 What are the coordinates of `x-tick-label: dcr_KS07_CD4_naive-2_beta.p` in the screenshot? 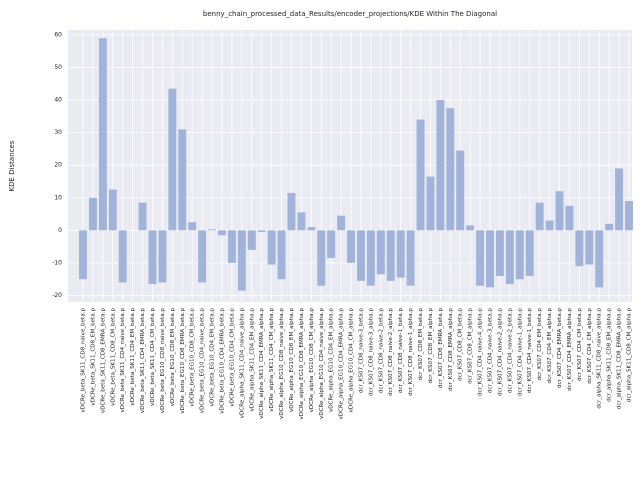 It's located at (510, 350).